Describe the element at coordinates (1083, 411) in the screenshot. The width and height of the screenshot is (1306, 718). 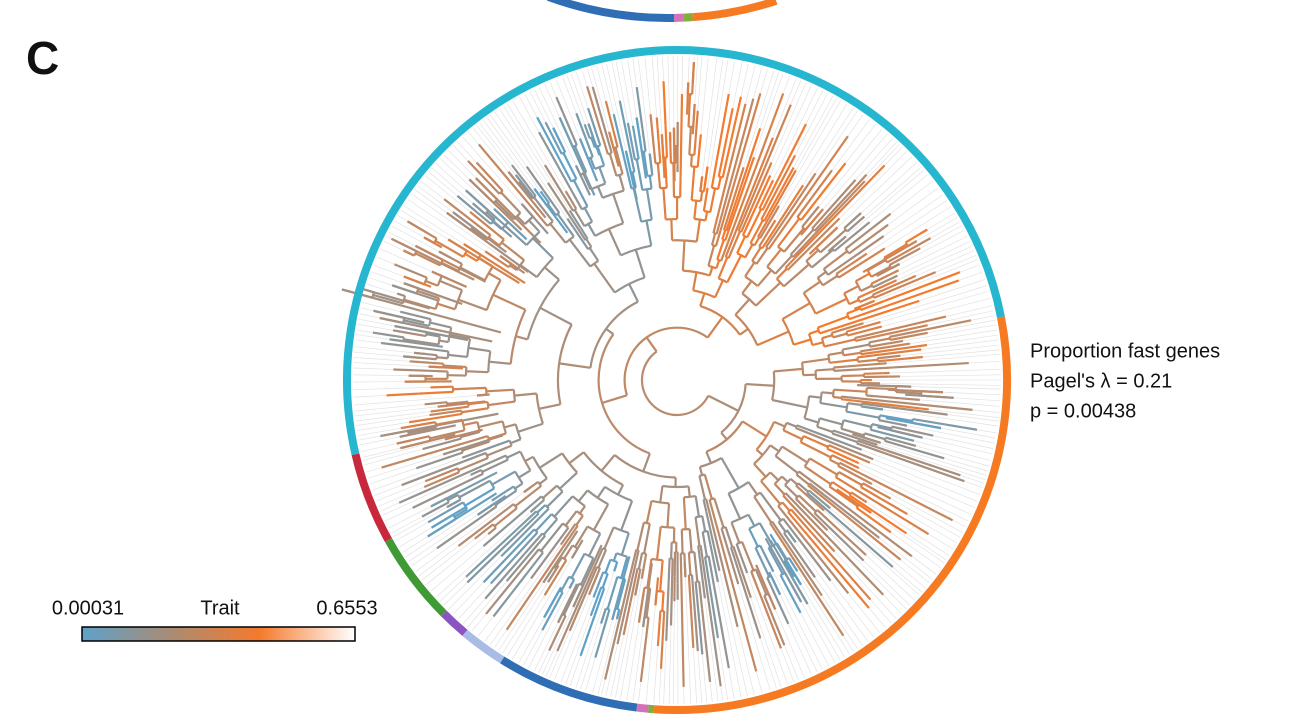
I see `p-value: p = 0.00438` at that location.